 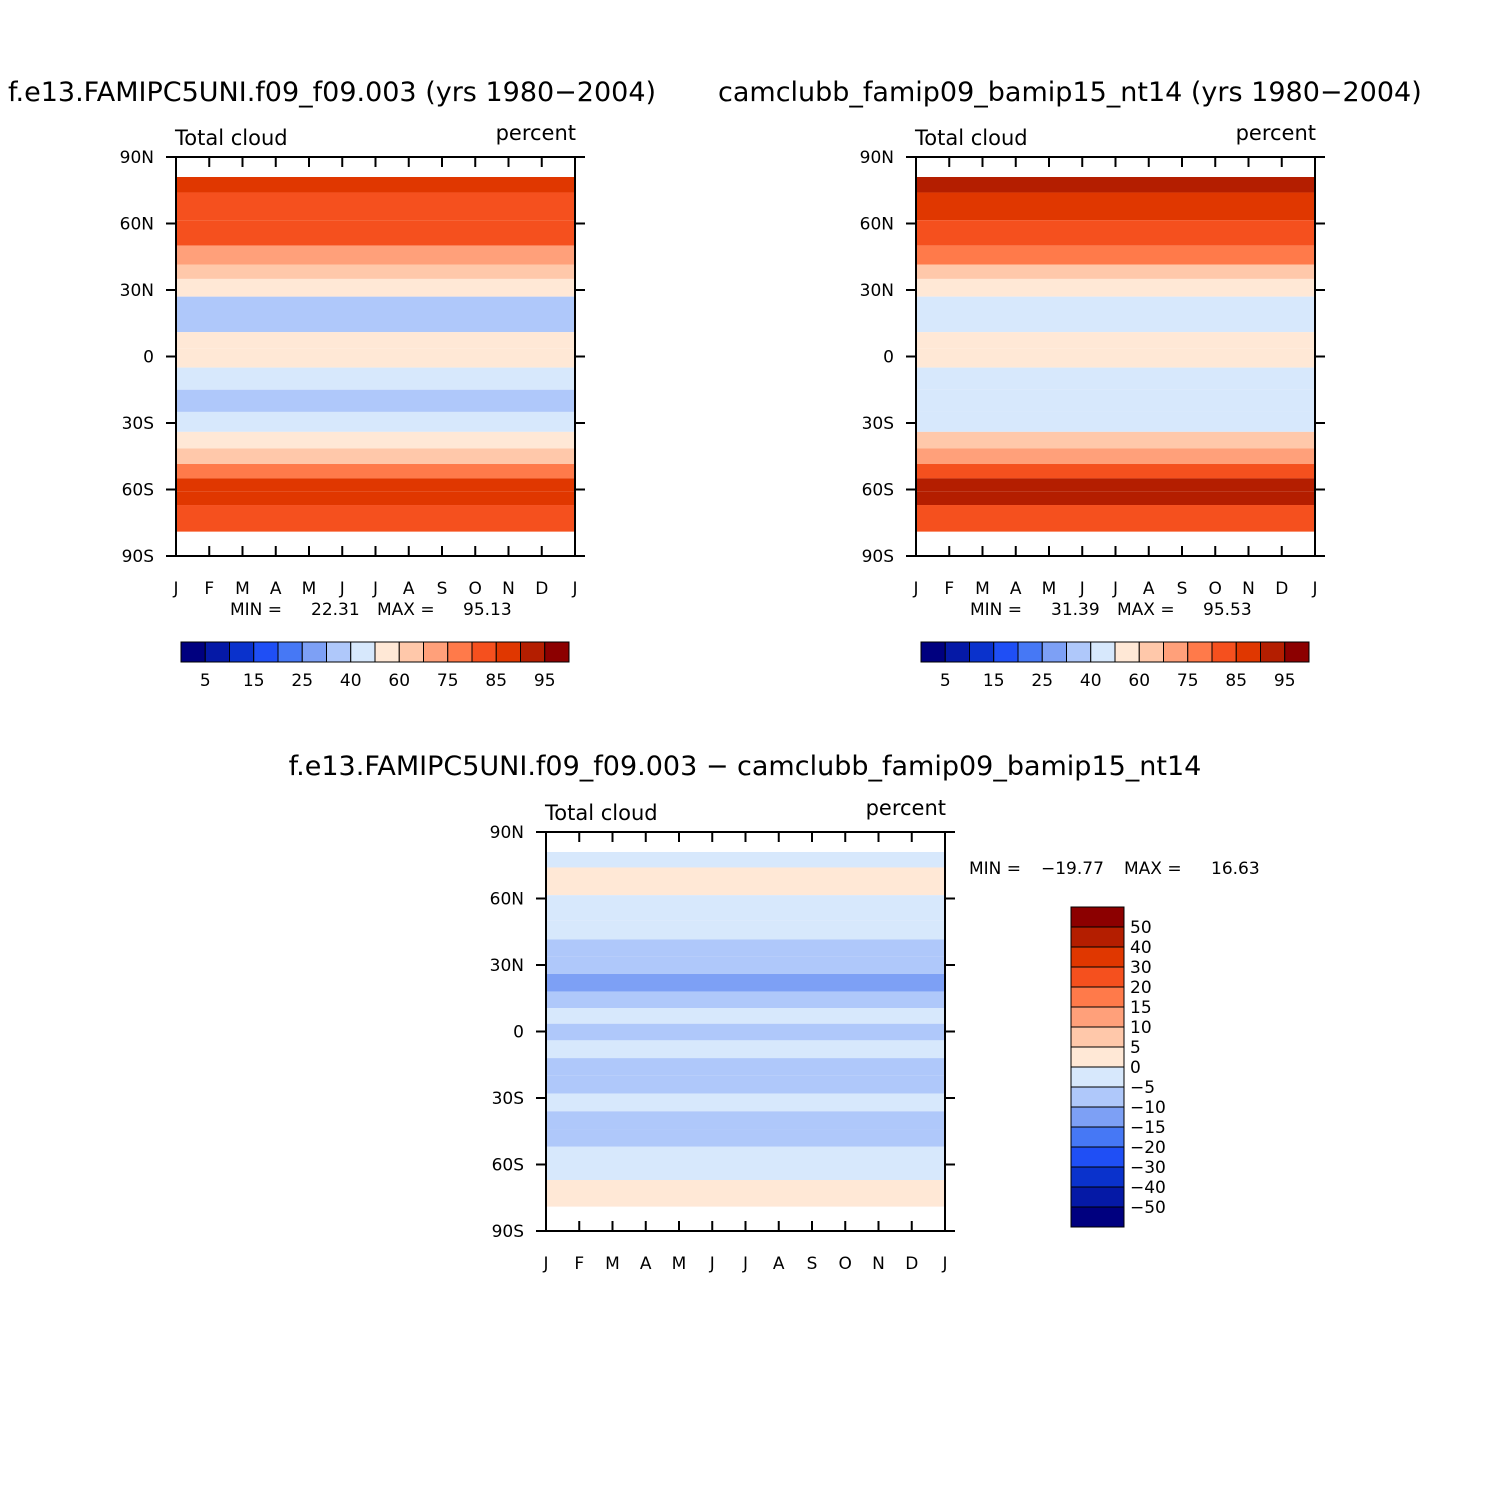 I want to click on colorbar-label: 25, so click(x=302, y=681).